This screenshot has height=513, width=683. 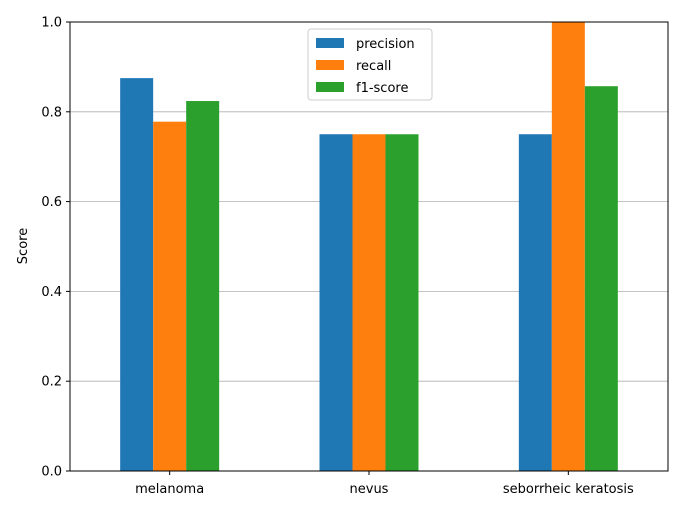 What do you see at coordinates (369, 302) in the screenshot?
I see `bar-recall-nevus` at bounding box center [369, 302].